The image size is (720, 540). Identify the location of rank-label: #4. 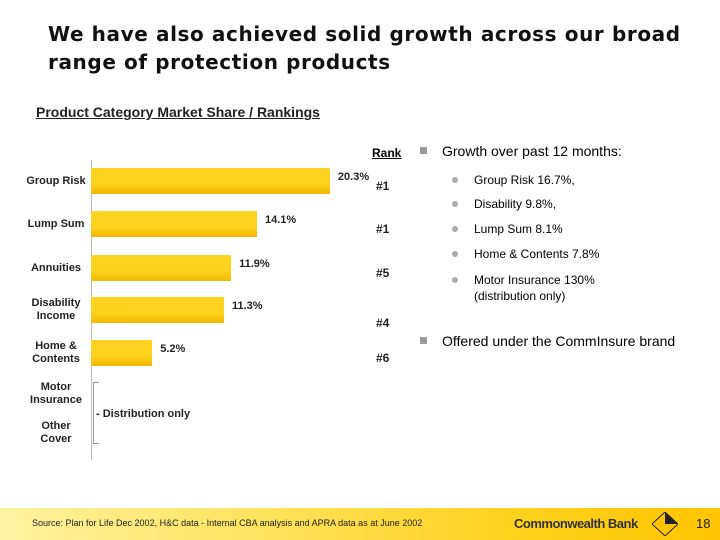
(383, 323).